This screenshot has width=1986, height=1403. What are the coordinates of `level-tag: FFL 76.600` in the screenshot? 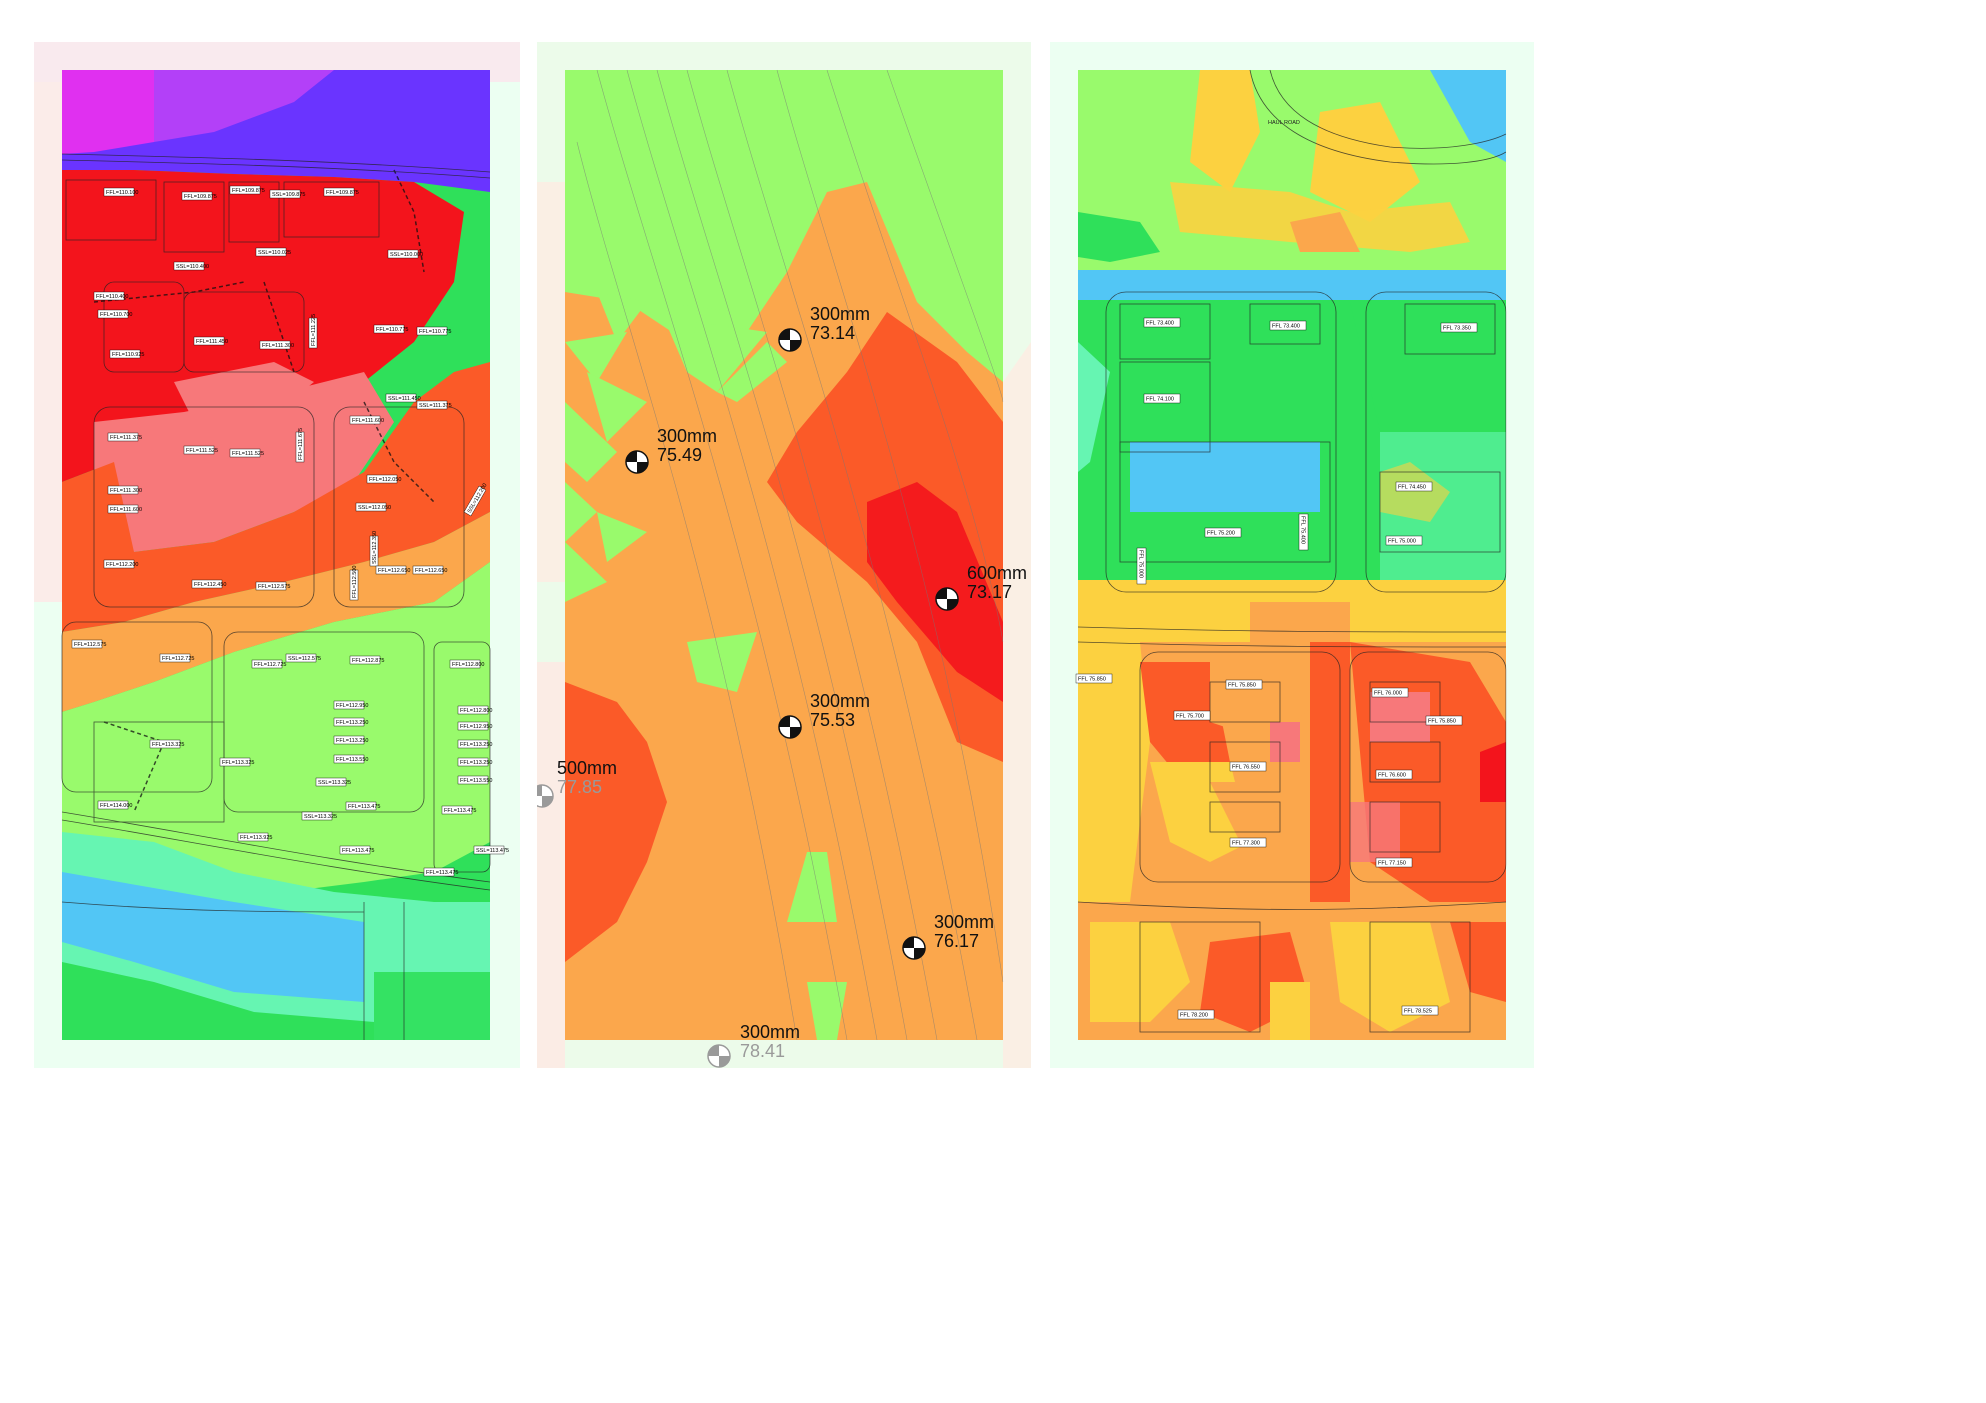 It's located at (1392, 776).